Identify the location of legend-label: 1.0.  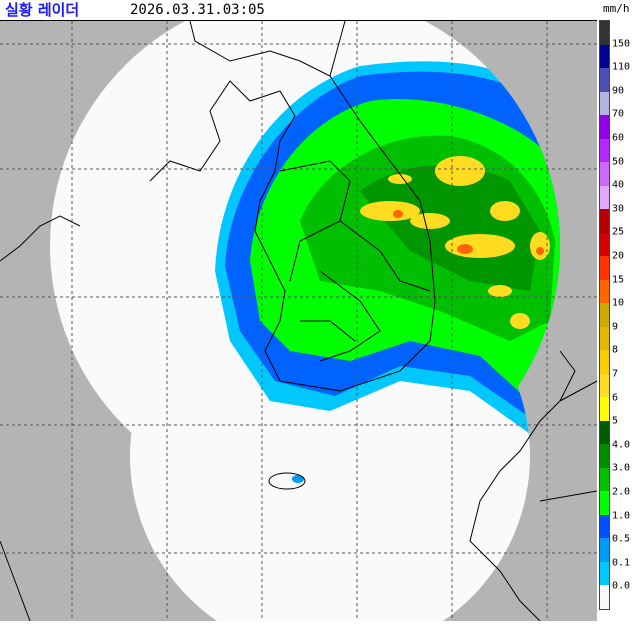
(621, 516).